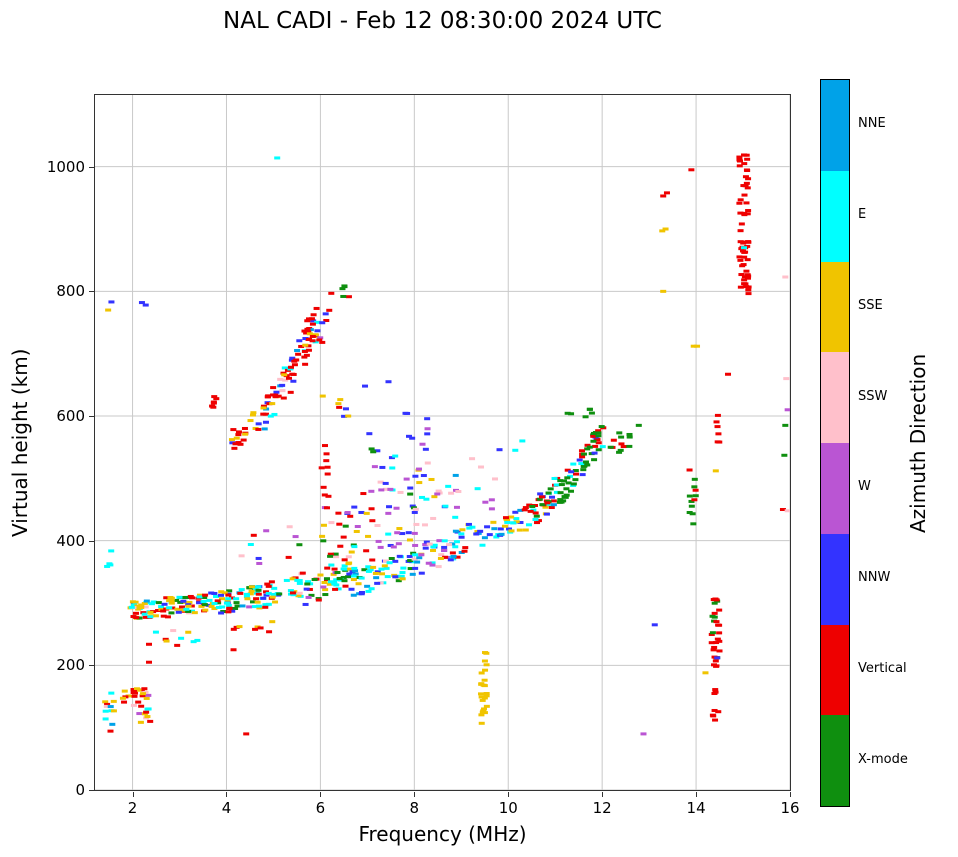  I want to click on colorbar-category-label: W, so click(864, 487).